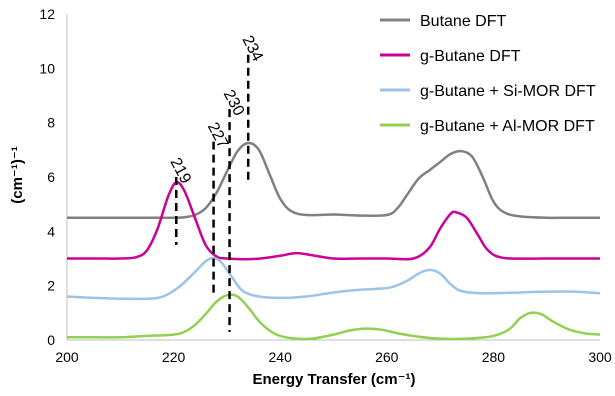 This screenshot has width=615, height=396. I want to click on x-tick-label: 200, so click(67, 357).